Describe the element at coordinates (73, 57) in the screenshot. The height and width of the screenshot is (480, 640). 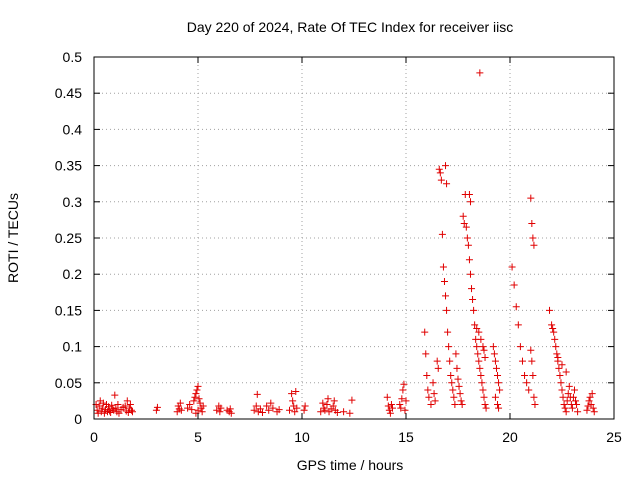
I see `y-tick-label: 0.5` at that location.